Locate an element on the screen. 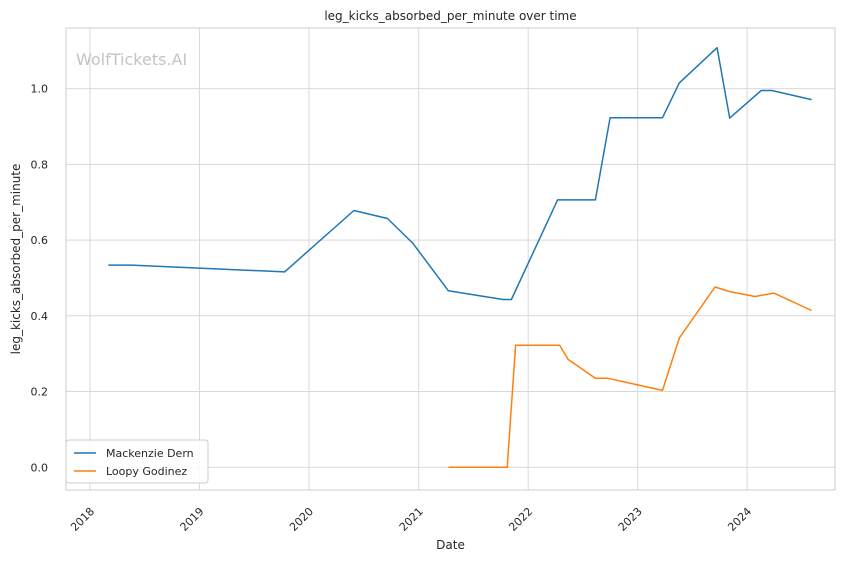  y-tick-label: 0.0 is located at coordinates (40, 467).